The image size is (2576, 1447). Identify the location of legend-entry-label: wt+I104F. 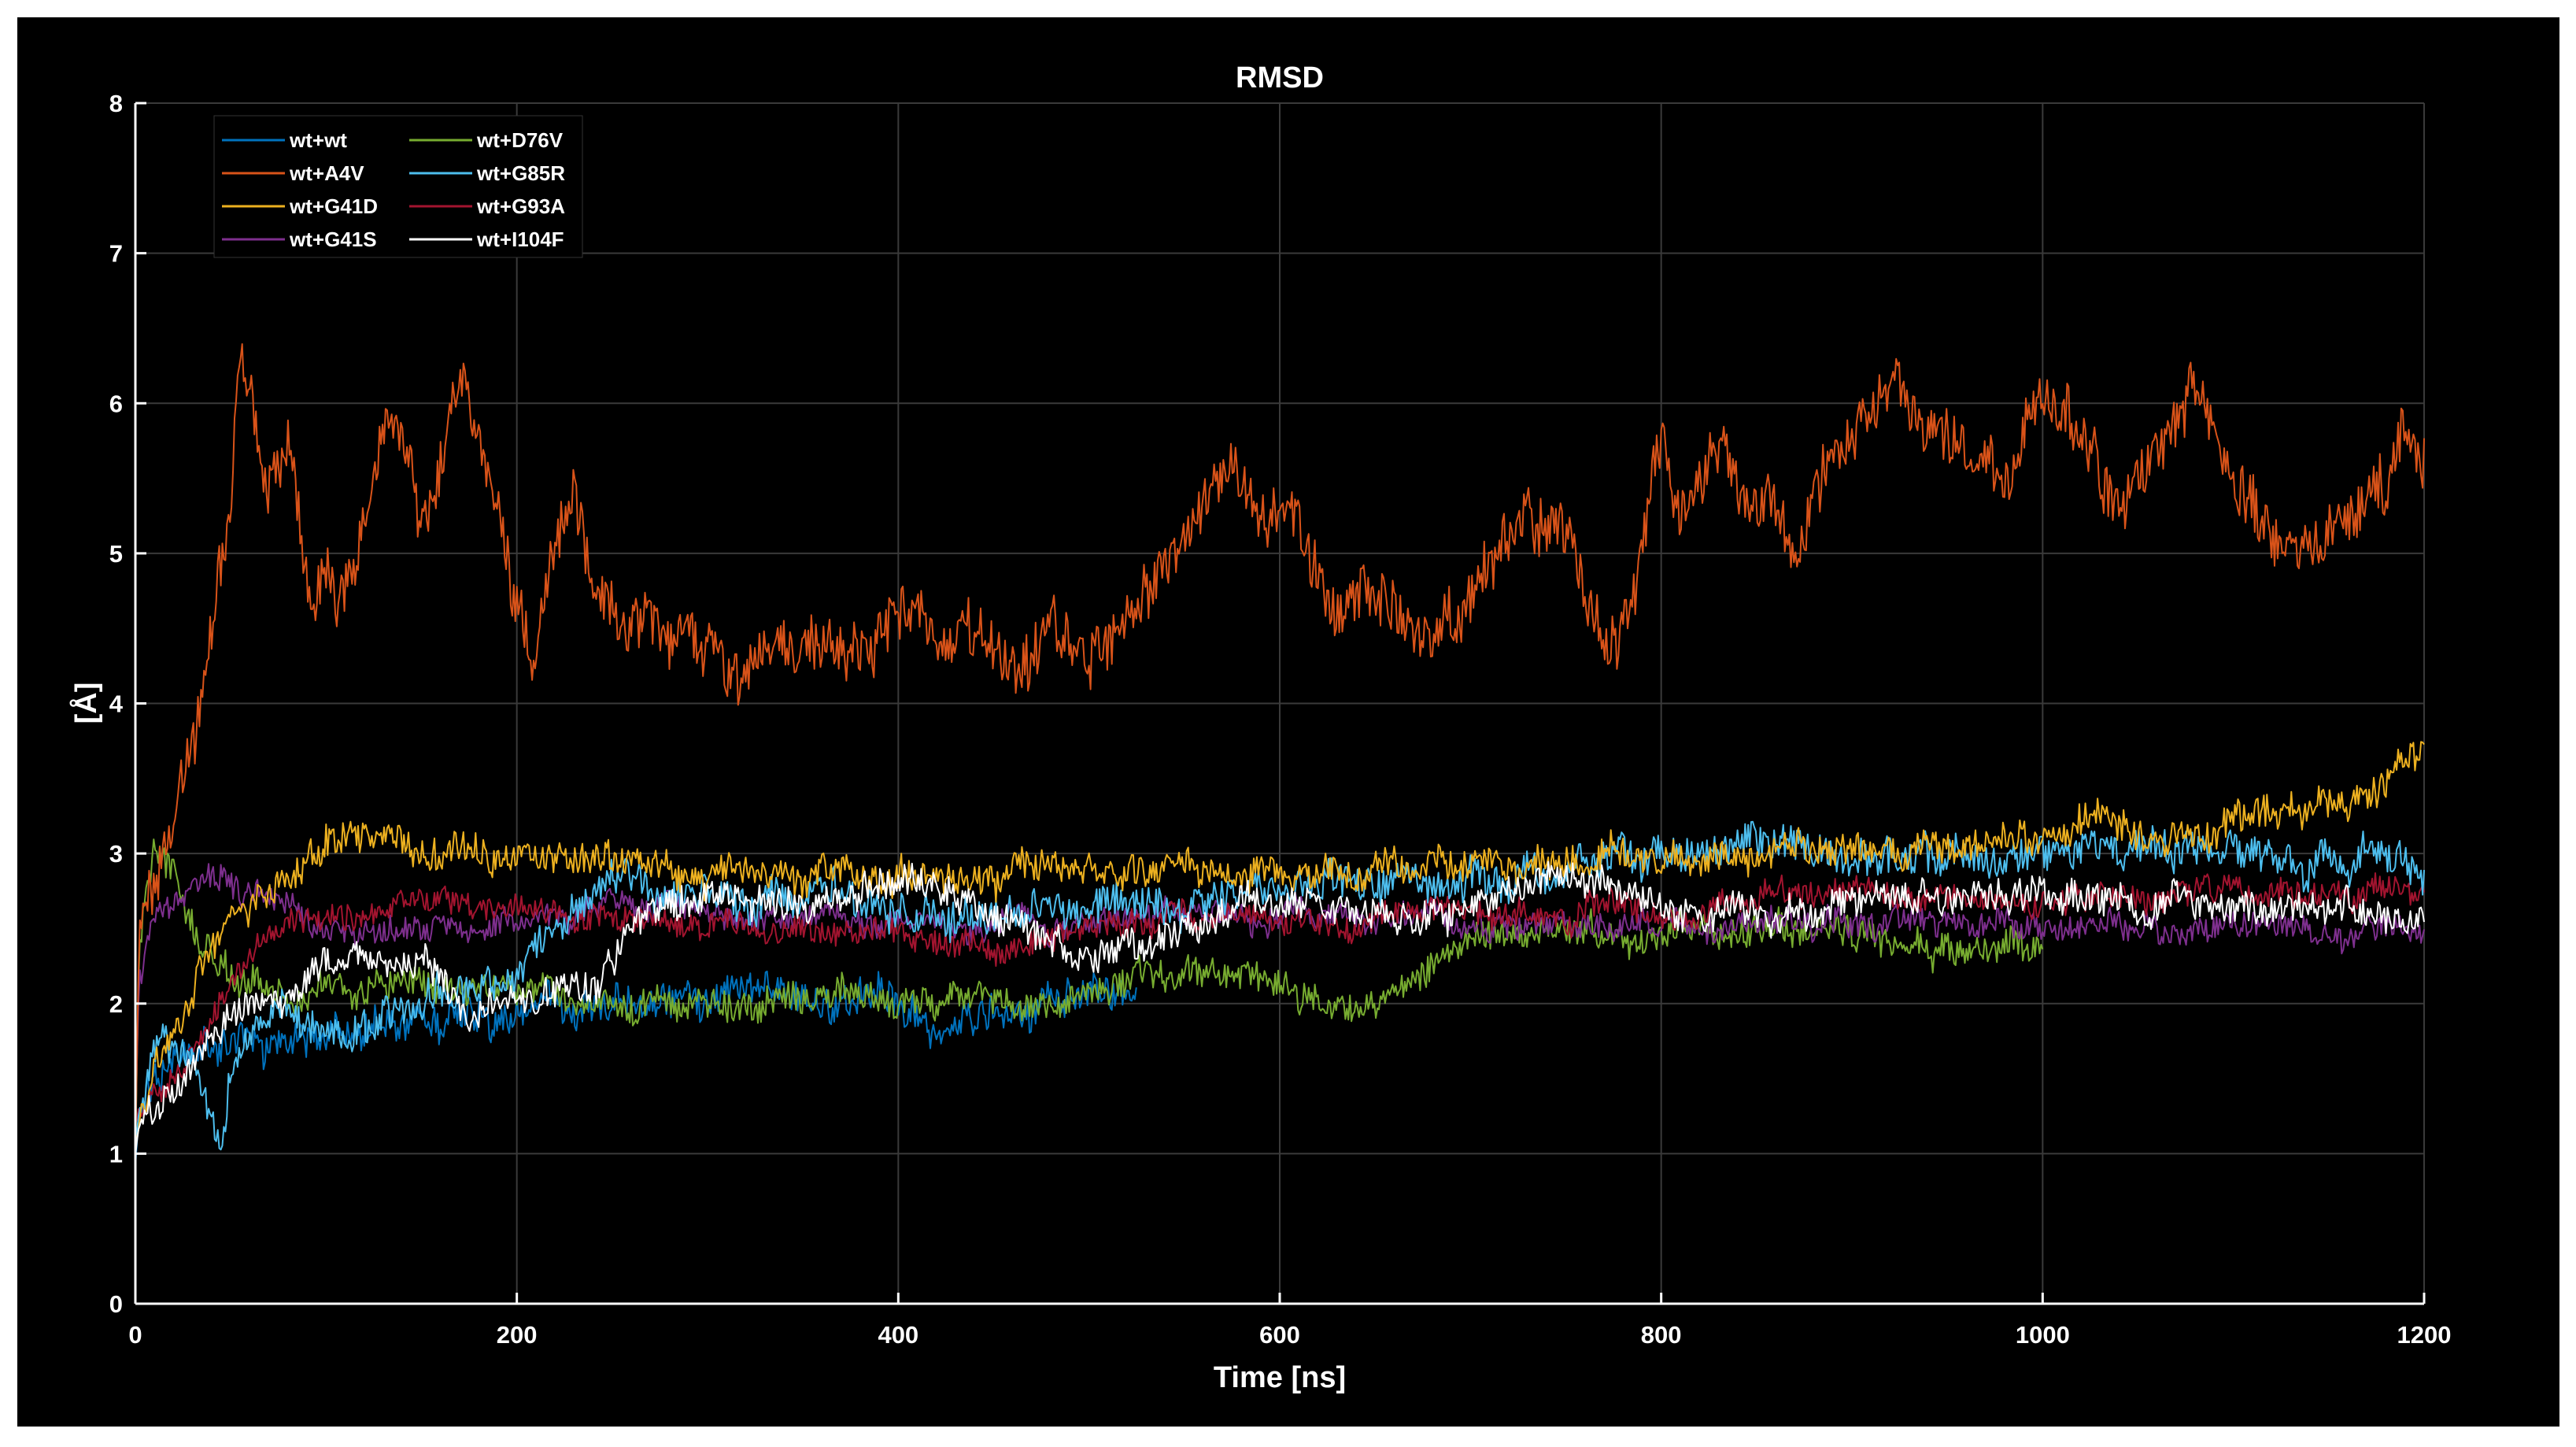
(520, 239).